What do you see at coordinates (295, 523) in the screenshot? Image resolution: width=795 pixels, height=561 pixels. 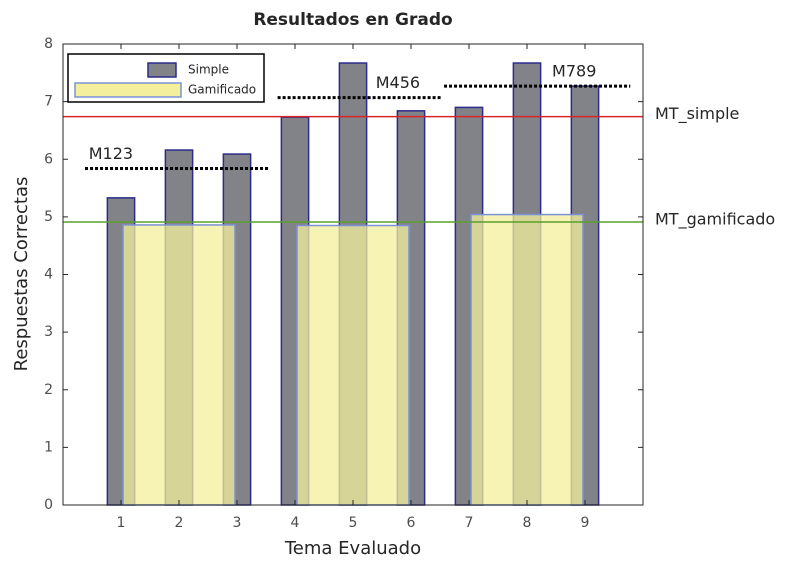 I see `x-tick-label: 4` at bounding box center [295, 523].